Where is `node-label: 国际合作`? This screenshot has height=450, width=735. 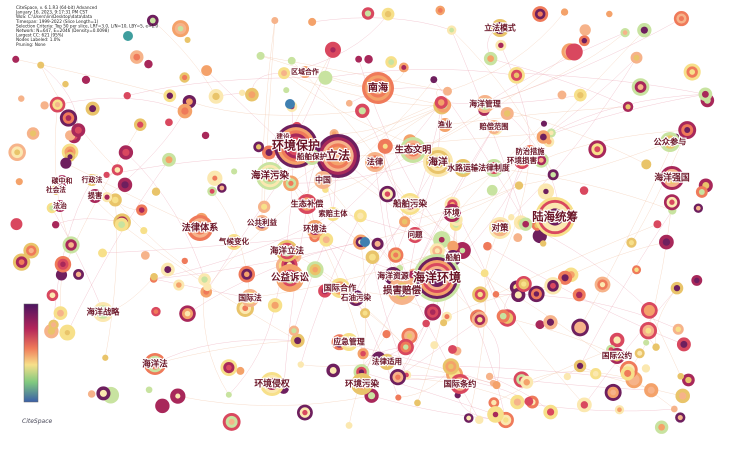
node-label: 国际合作 is located at coordinates (341, 288).